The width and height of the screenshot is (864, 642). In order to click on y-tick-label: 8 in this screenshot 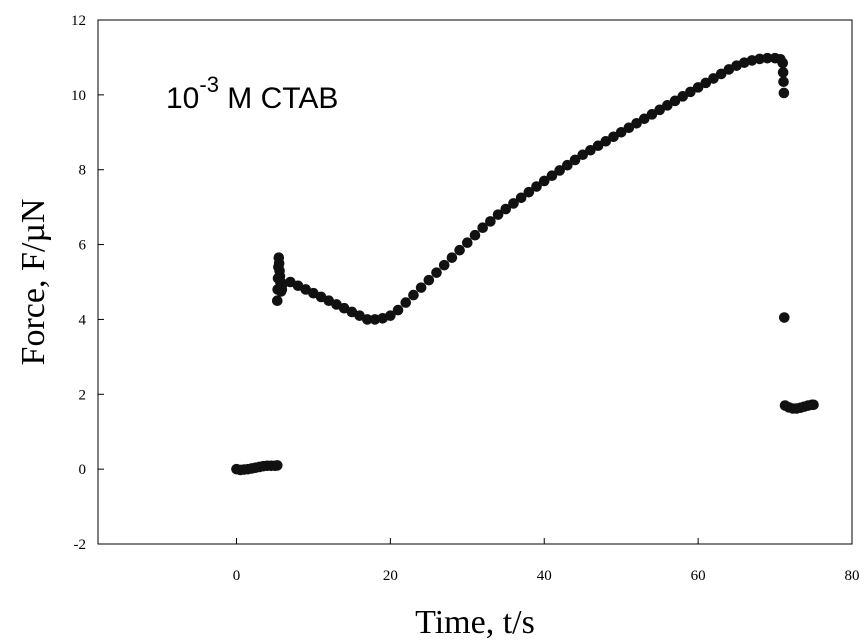, I will do `click(83, 171)`.